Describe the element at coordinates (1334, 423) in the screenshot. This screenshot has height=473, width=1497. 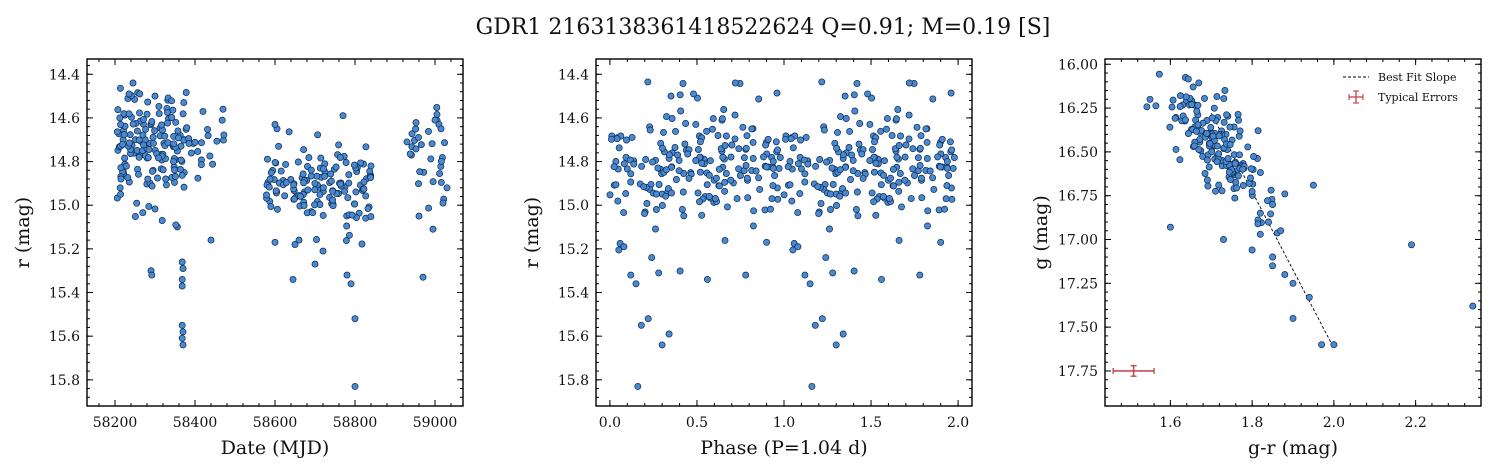
I see `x-tick-label: 2.0` at that location.